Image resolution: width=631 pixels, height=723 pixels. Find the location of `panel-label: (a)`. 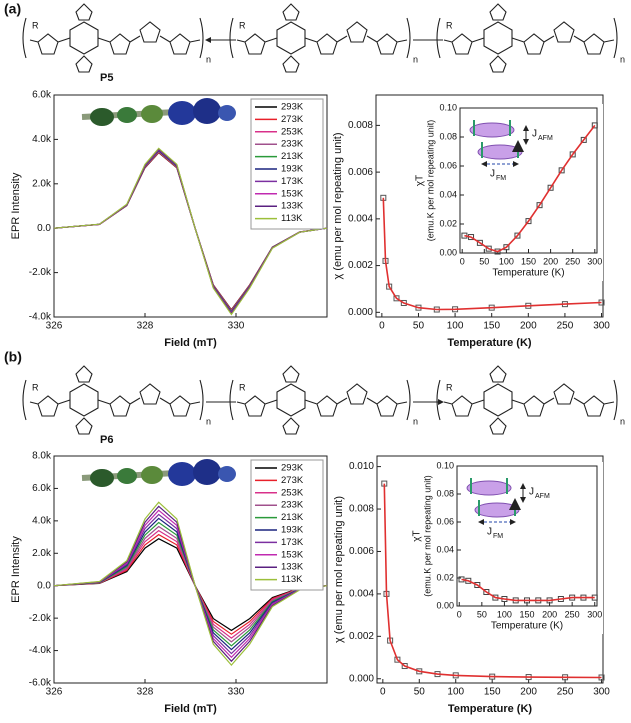

panel-label: (a) is located at coordinates (12, 9).